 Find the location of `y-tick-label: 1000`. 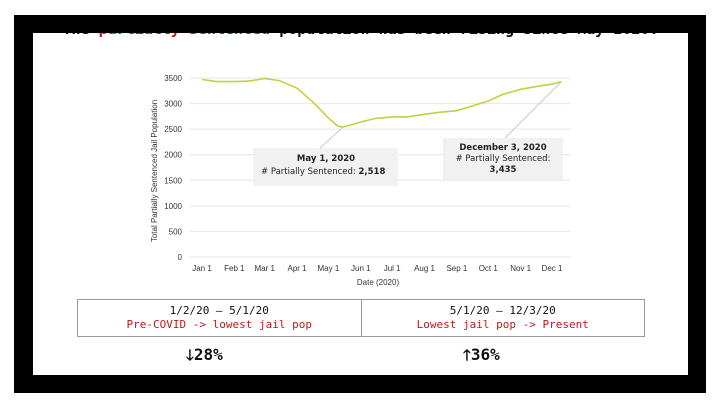

y-tick-label: 1000 is located at coordinates (173, 206).